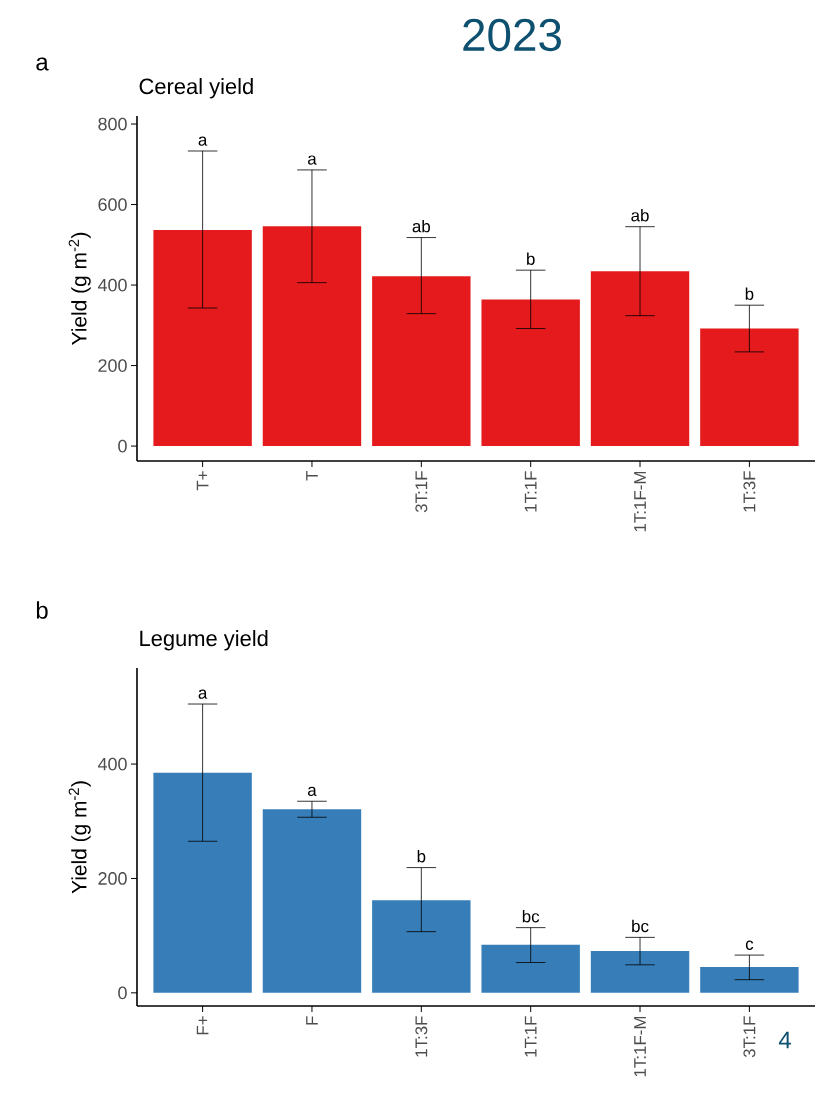 This screenshot has width=821, height=1106. I want to click on y-tick-label: 600, so click(112, 204).